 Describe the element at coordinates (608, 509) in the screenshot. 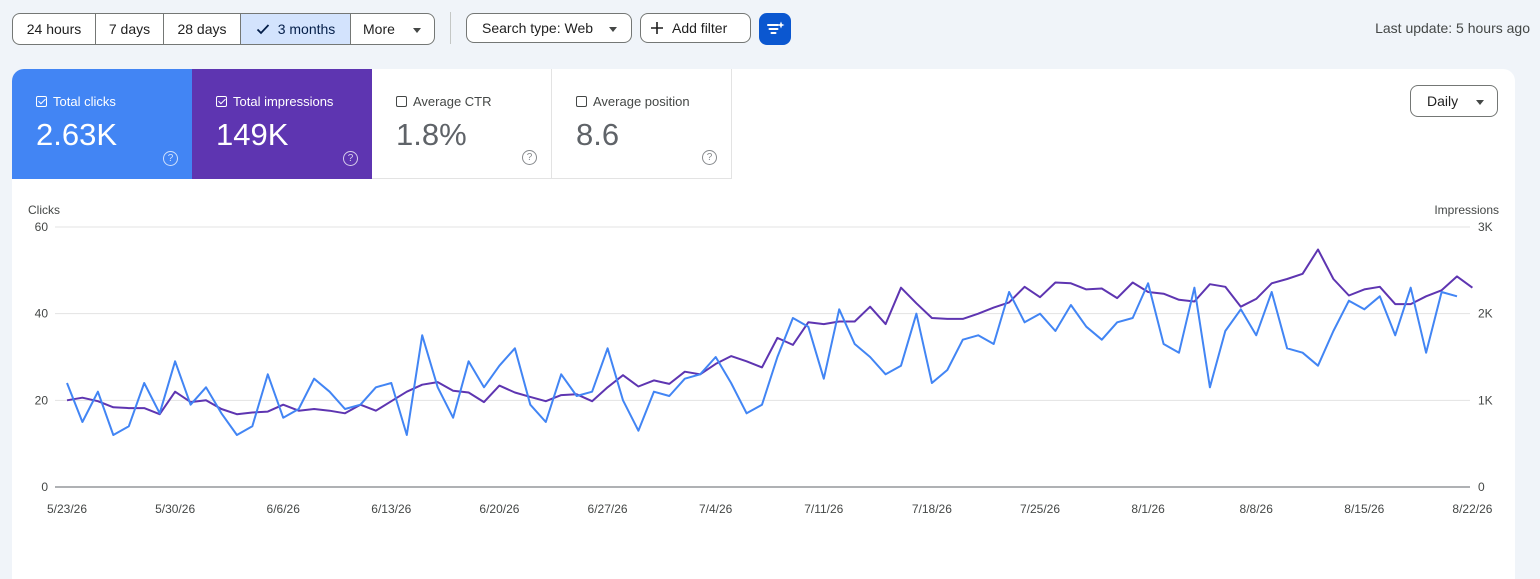

I see `x-tick-label: 6/27/26` at that location.